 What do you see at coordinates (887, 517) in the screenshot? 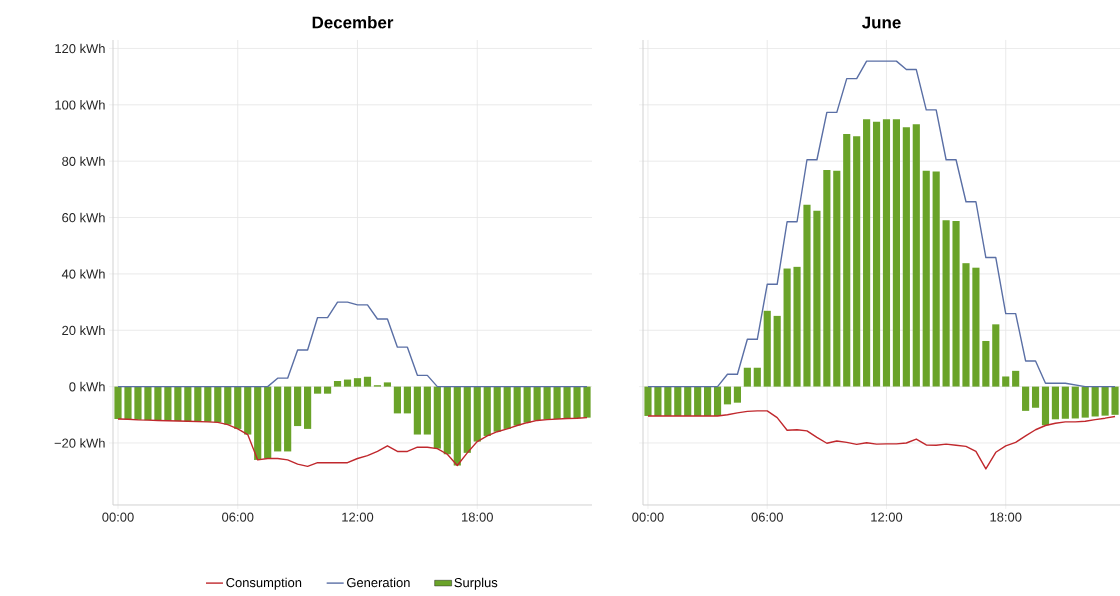
I see `x-tick-label: 12:00` at bounding box center [887, 517].